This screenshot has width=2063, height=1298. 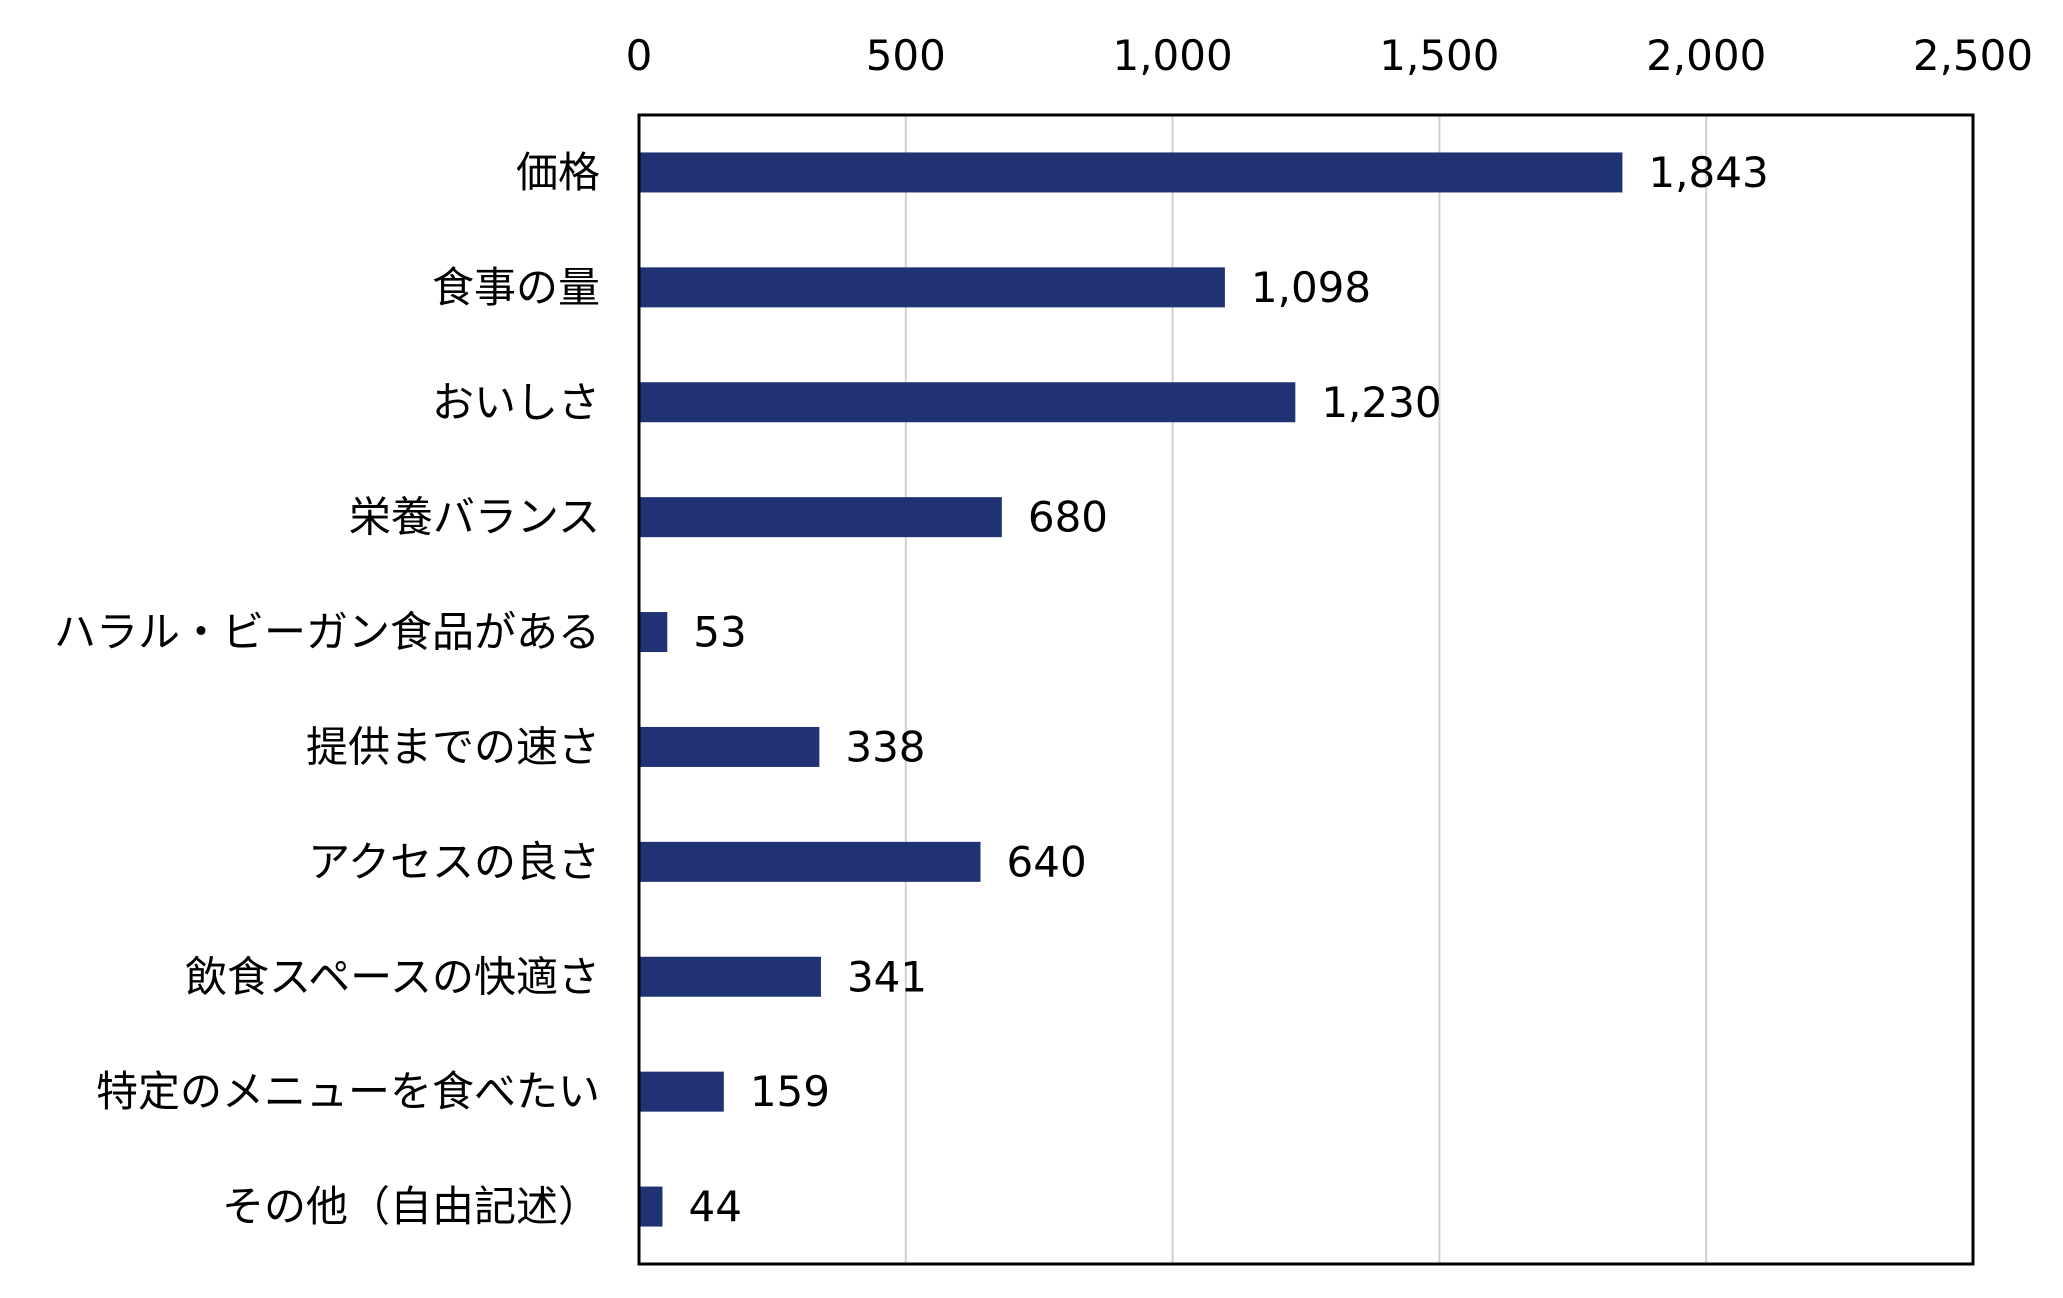 I want to click on data-label: 640, so click(x=1047, y=861).